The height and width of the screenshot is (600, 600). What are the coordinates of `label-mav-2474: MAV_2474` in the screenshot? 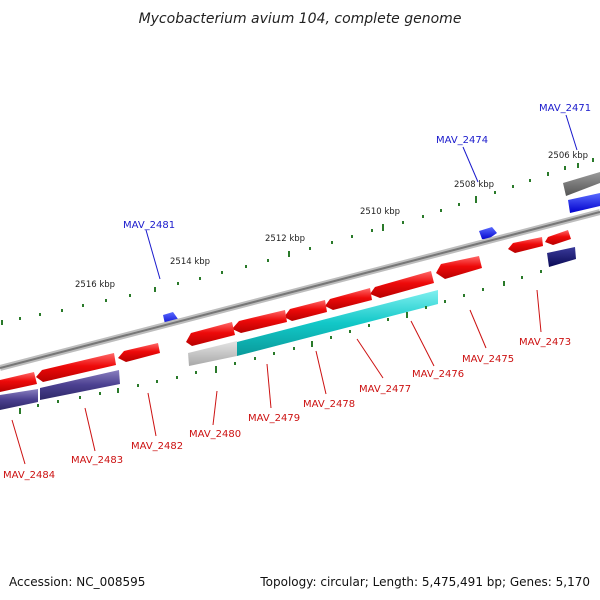 It's located at (462, 140).